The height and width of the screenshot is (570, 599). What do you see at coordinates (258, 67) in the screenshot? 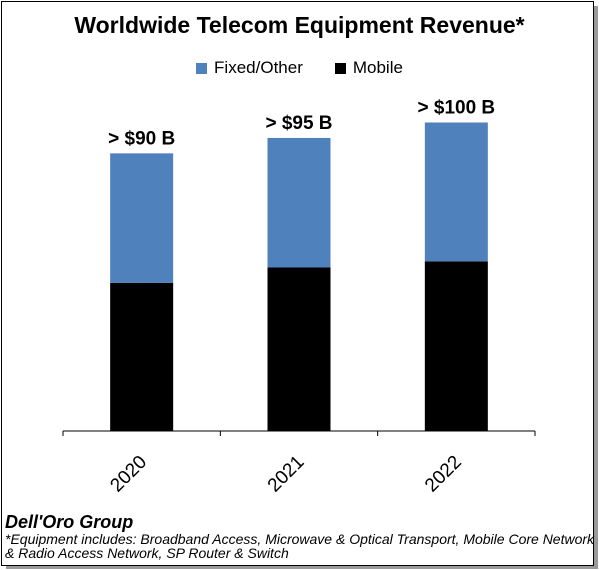
I see `legend-label-fixed-other: Fixed/Other` at bounding box center [258, 67].